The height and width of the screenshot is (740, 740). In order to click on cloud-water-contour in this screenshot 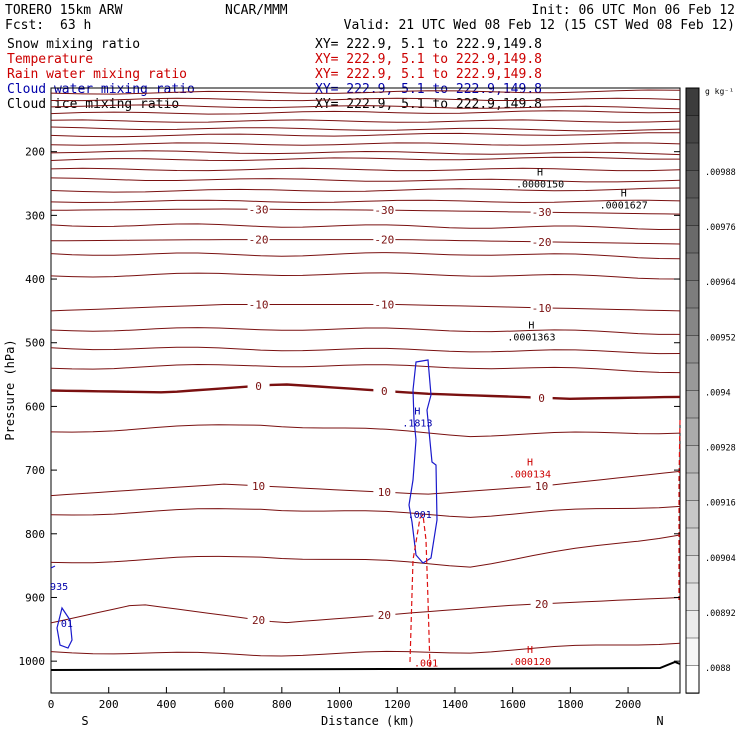, I will do `click(423, 461)`.